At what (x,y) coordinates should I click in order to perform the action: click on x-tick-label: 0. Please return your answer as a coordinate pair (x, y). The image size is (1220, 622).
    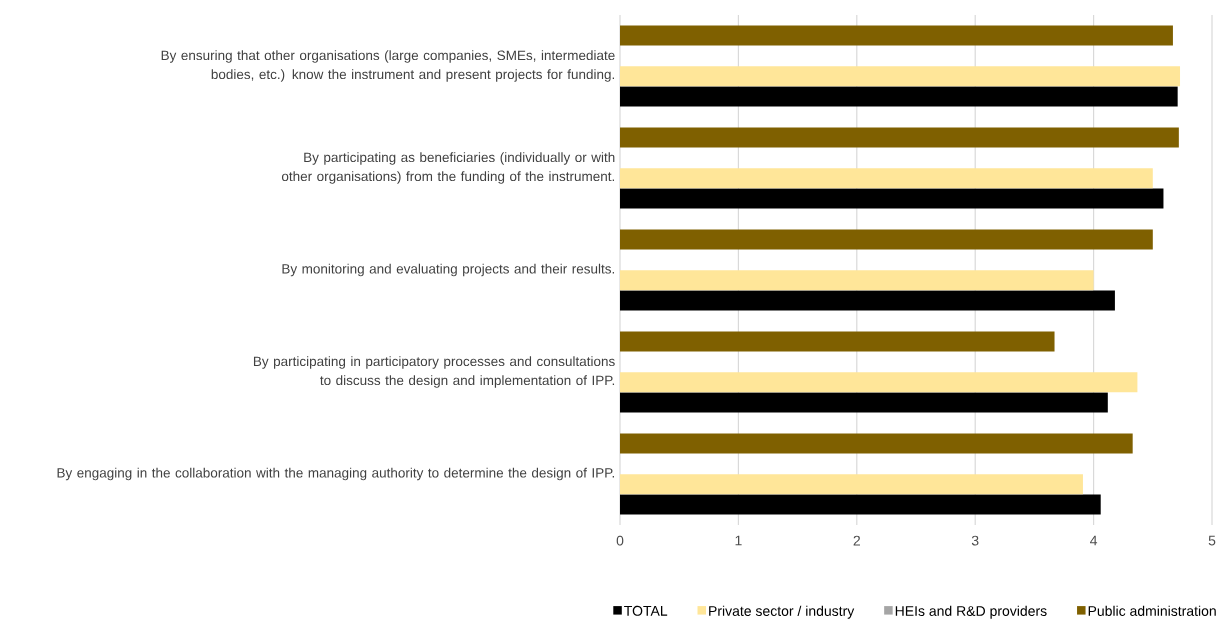
    Looking at the image, I should click on (620, 540).